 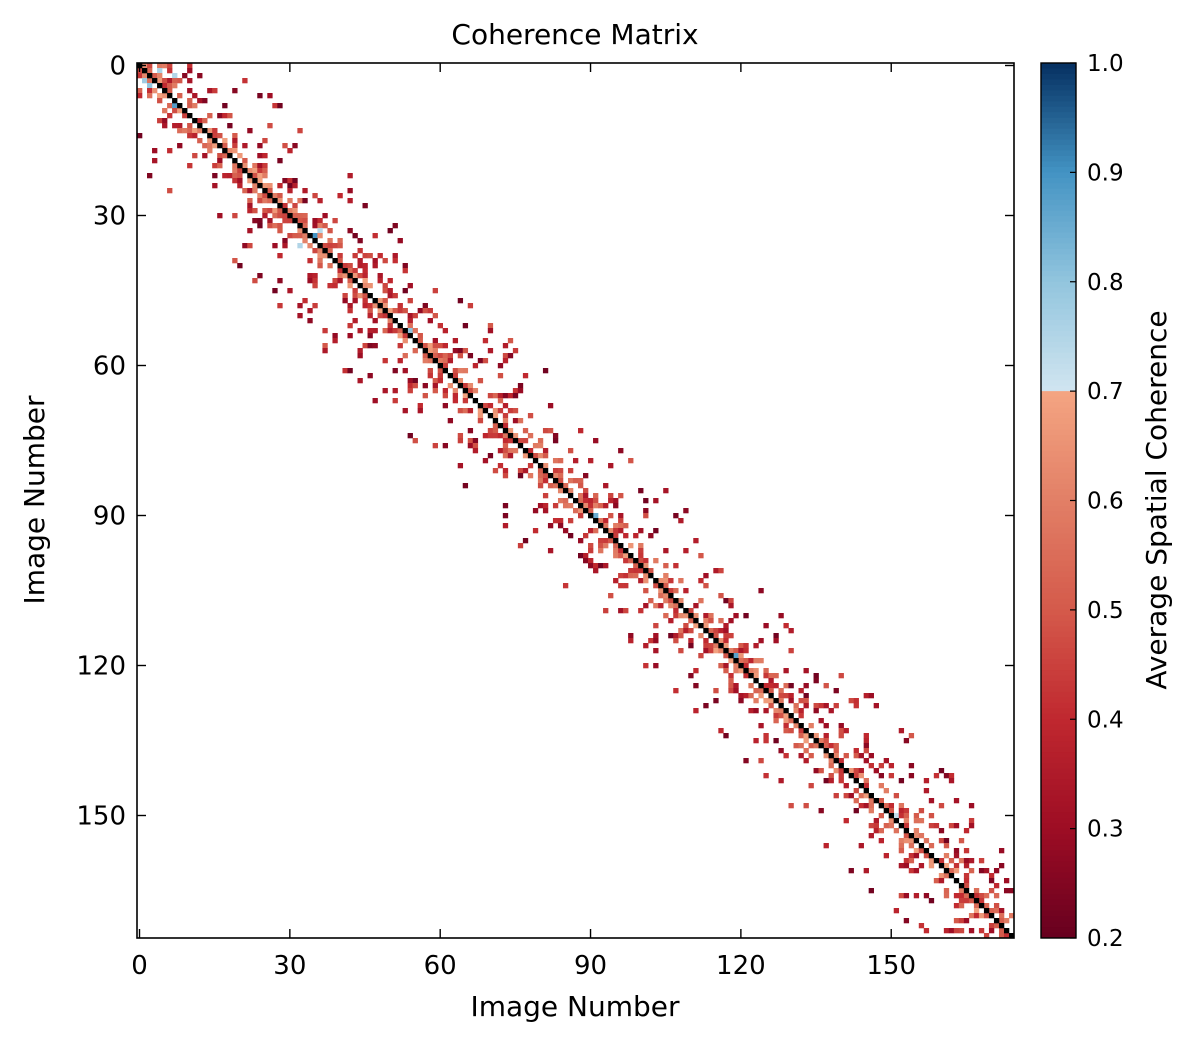 I want to click on colorbar-tick-label: 0.9, so click(x=1105, y=173).